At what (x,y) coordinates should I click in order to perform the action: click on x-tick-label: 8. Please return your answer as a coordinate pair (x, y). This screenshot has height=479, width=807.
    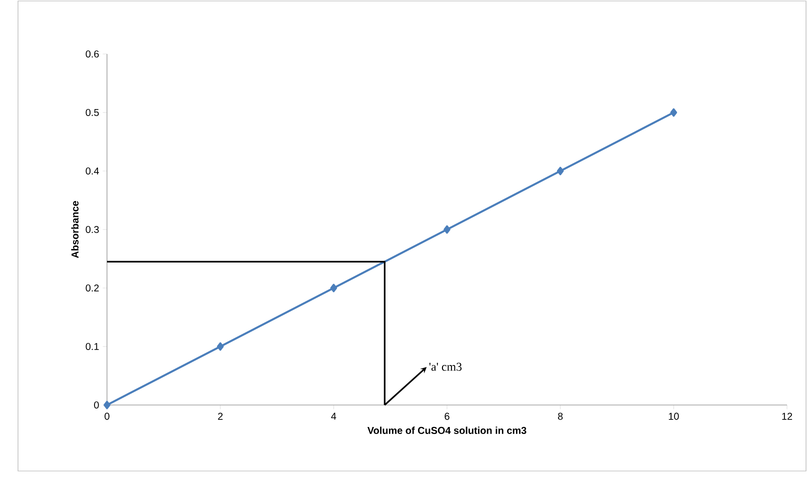
    Looking at the image, I should click on (560, 416).